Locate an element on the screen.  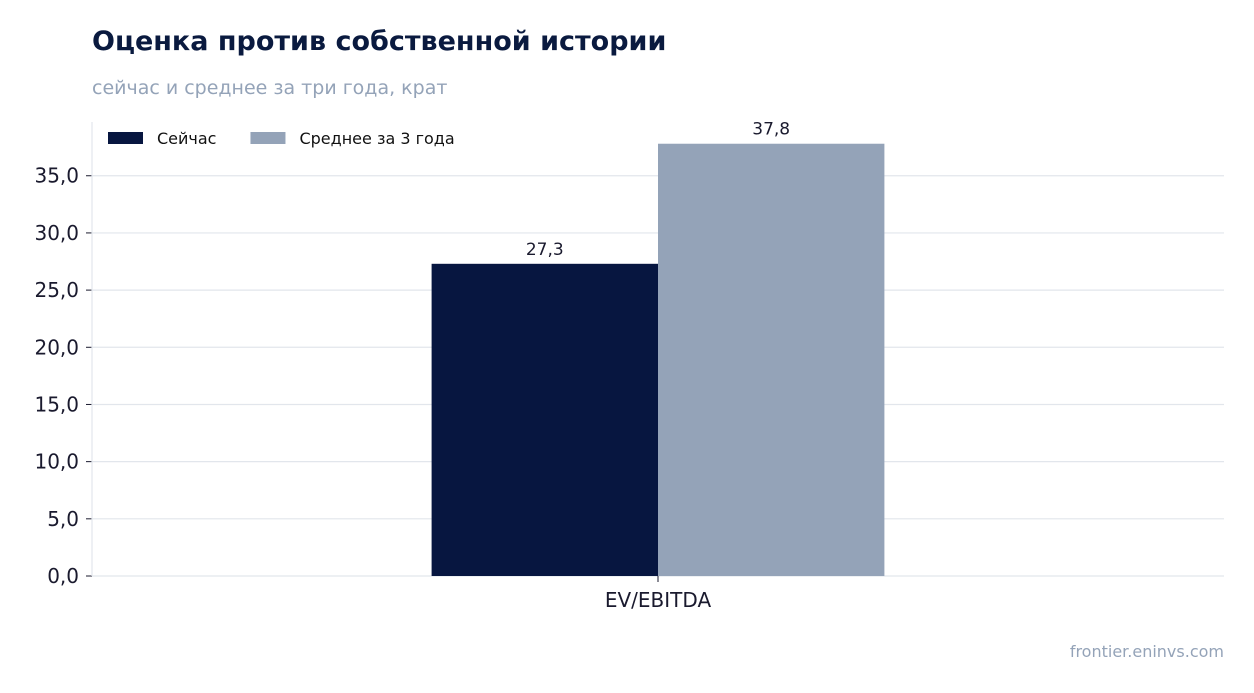
y-tick-label: 30,0 is located at coordinates (56, 233).